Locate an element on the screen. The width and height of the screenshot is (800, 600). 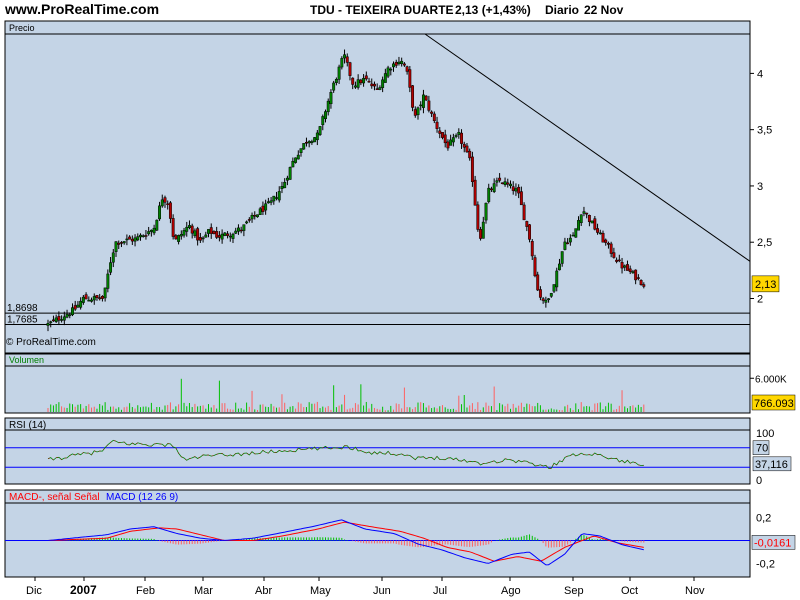
period-label: Diario is located at coordinates (562, 10).